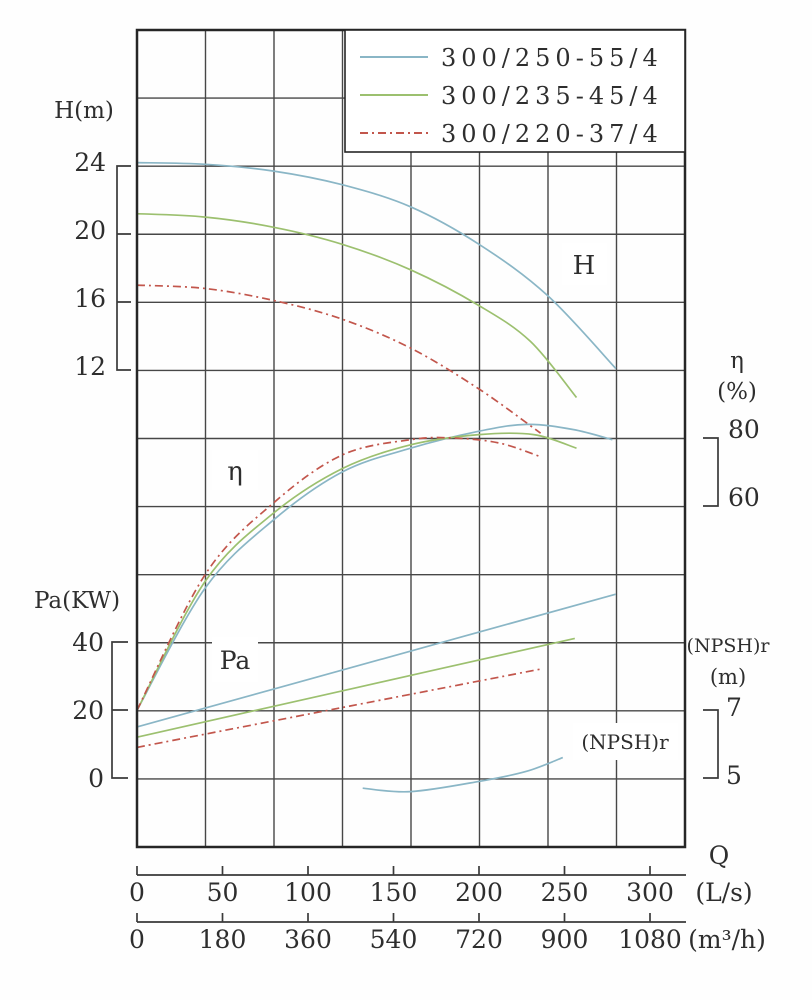  Describe the element at coordinates (737, 392) in the screenshot. I see `eta-axis-units: (%)` at that location.